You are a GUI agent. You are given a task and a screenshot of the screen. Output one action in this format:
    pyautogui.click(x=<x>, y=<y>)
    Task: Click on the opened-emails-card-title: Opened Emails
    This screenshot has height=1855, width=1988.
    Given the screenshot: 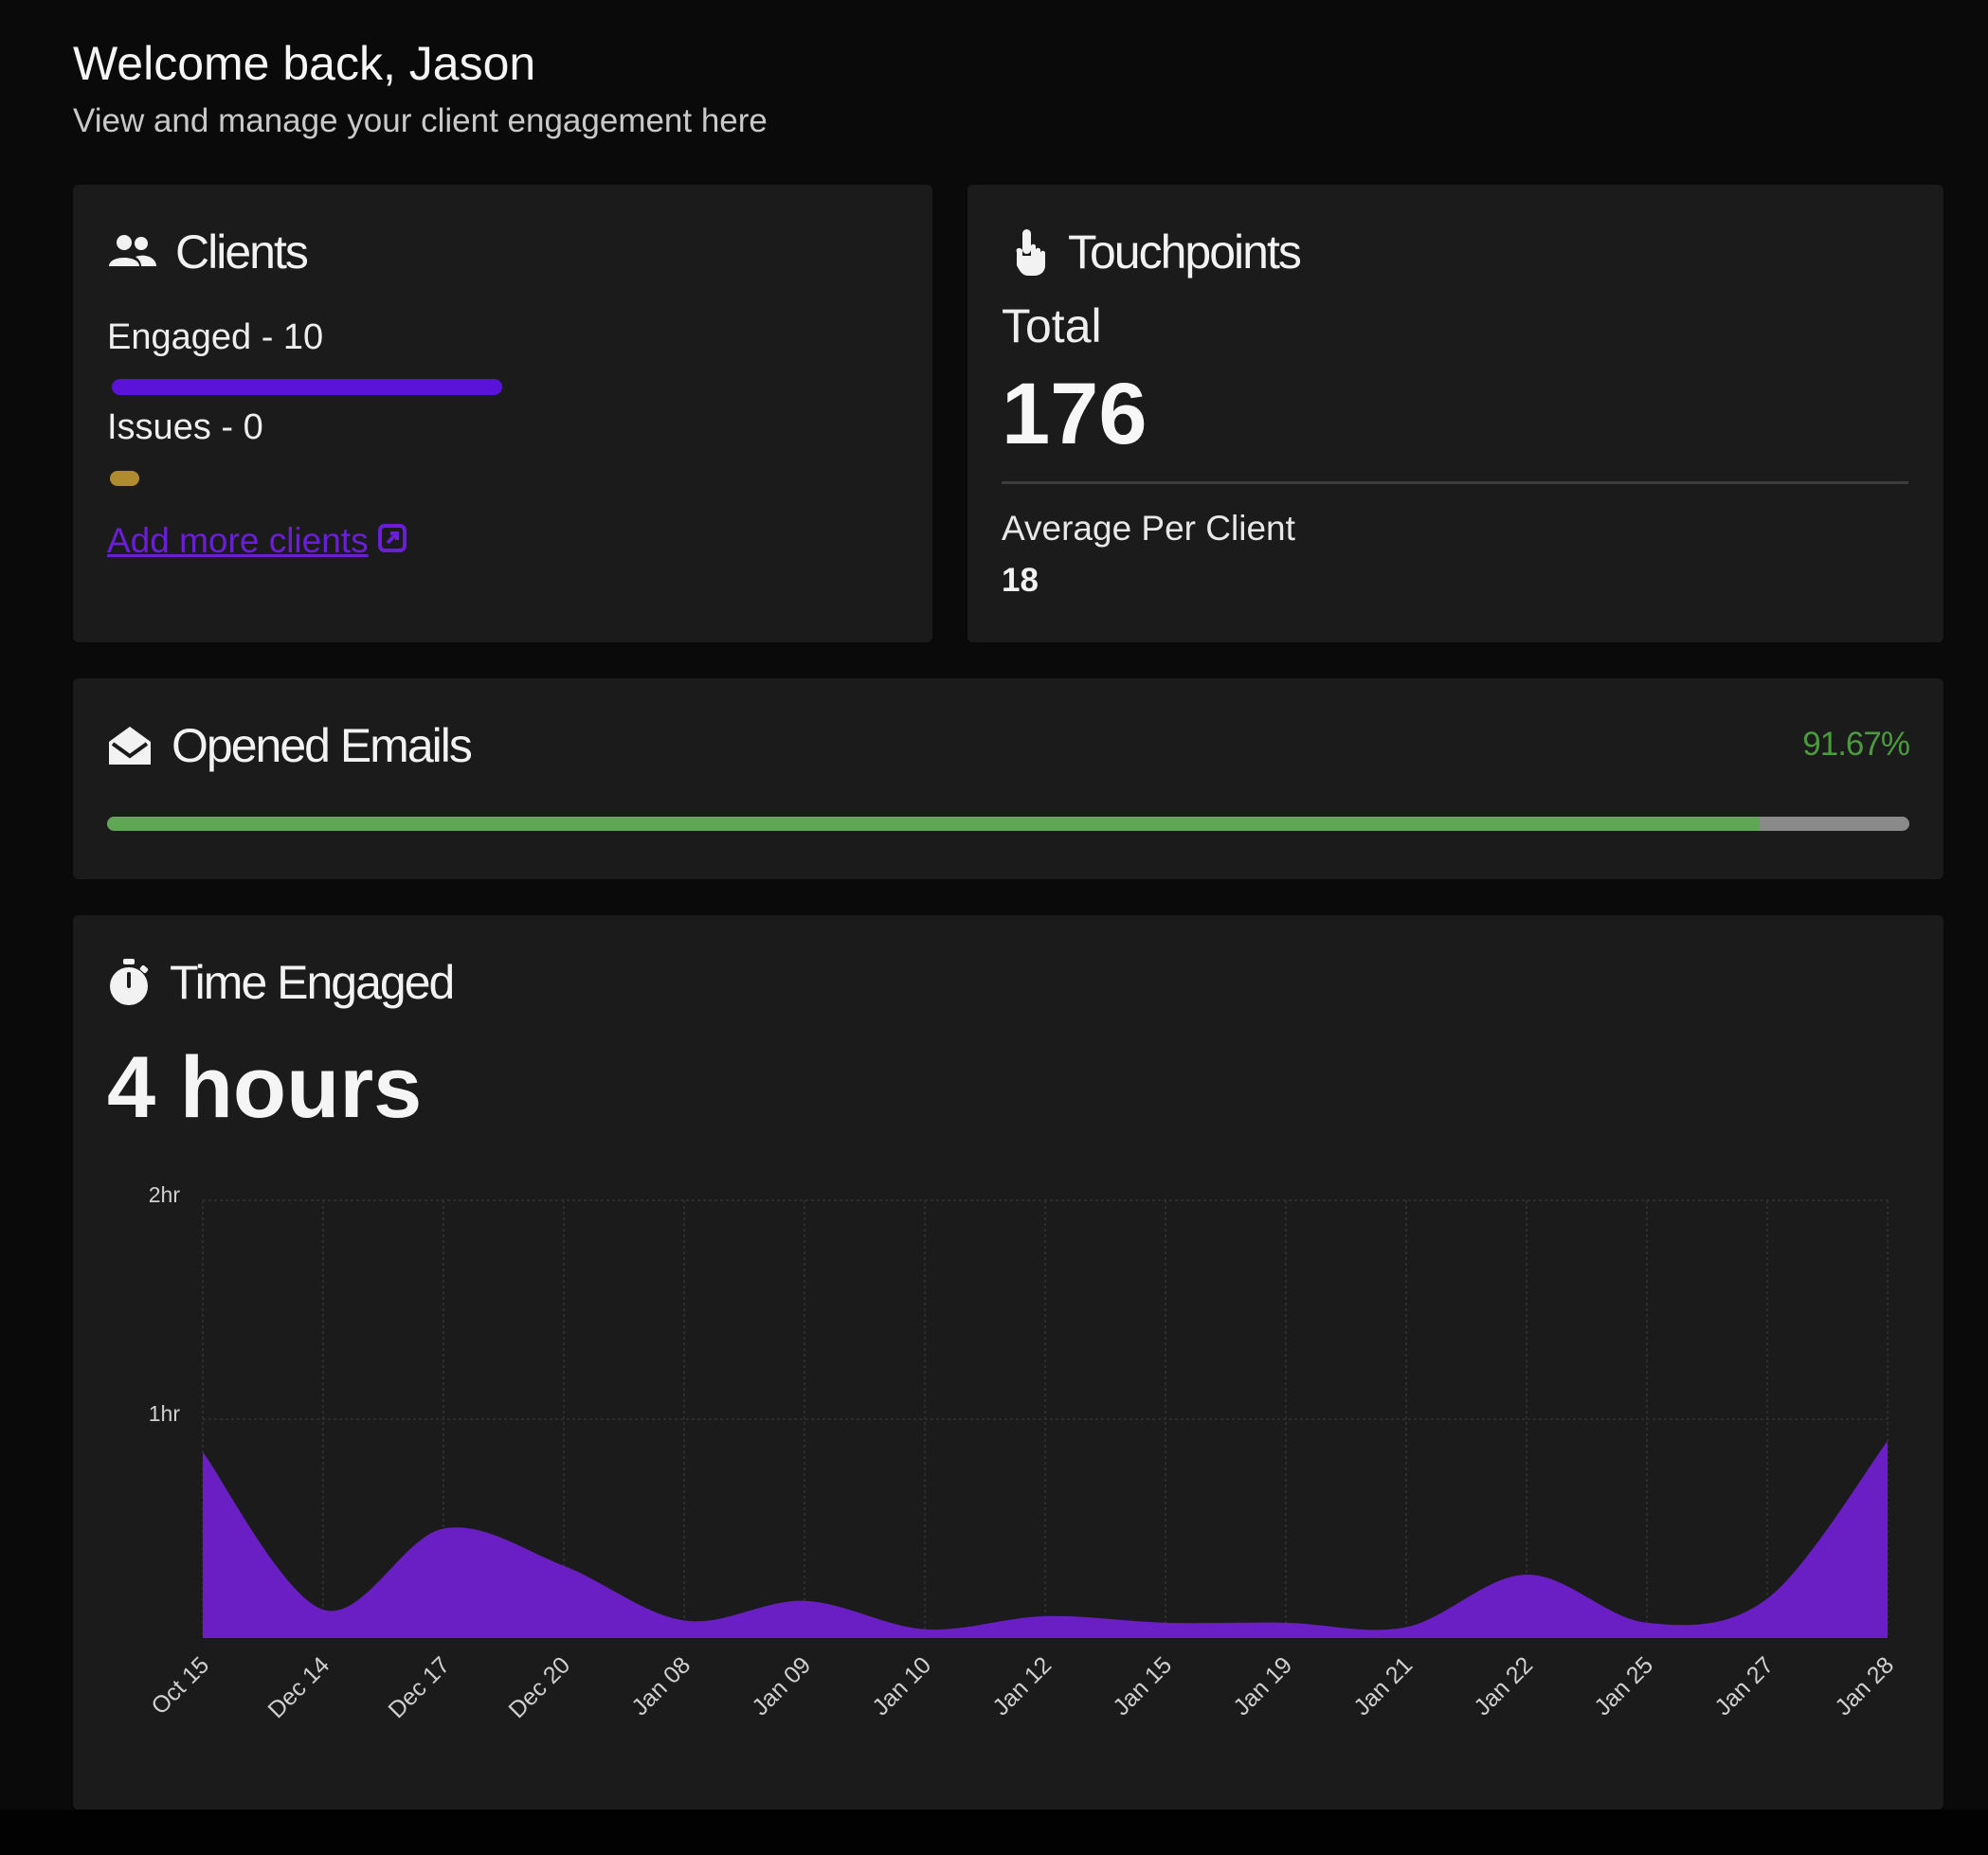 What is the action you would take?
    pyautogui.click(x=290, y=745)
    